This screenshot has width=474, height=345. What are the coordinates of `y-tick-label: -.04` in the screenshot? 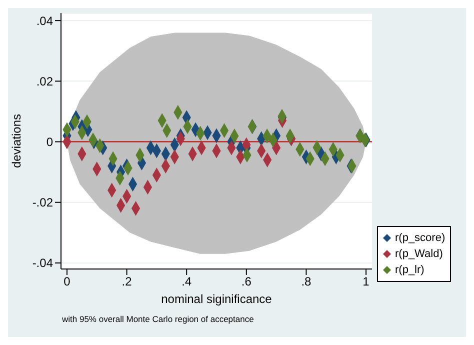 It's located at (43, 263).